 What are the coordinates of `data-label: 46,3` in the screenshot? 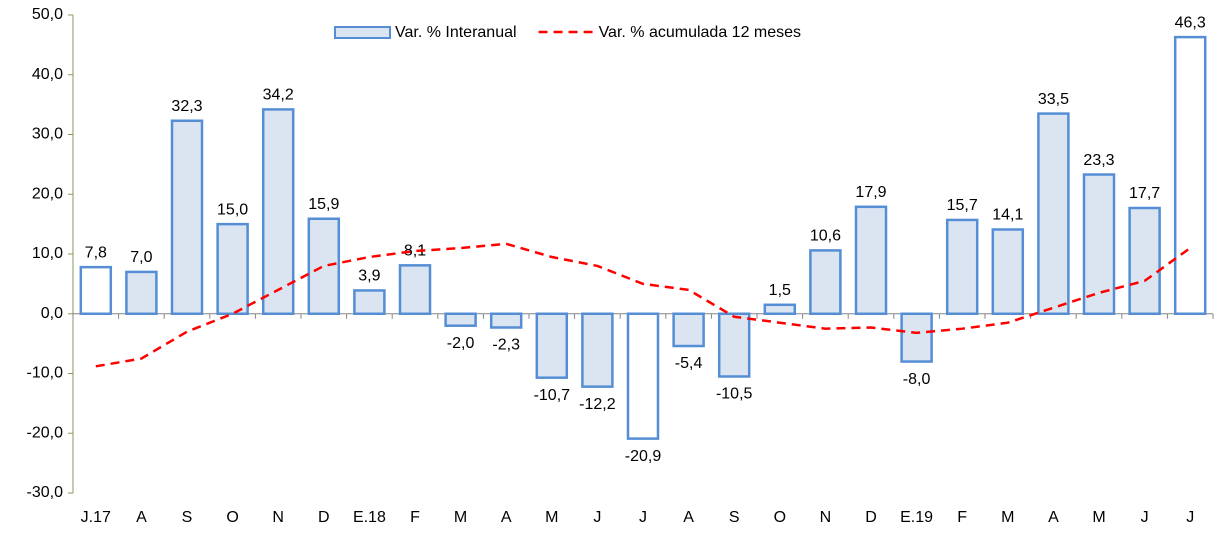 It's located at (1190, 22).